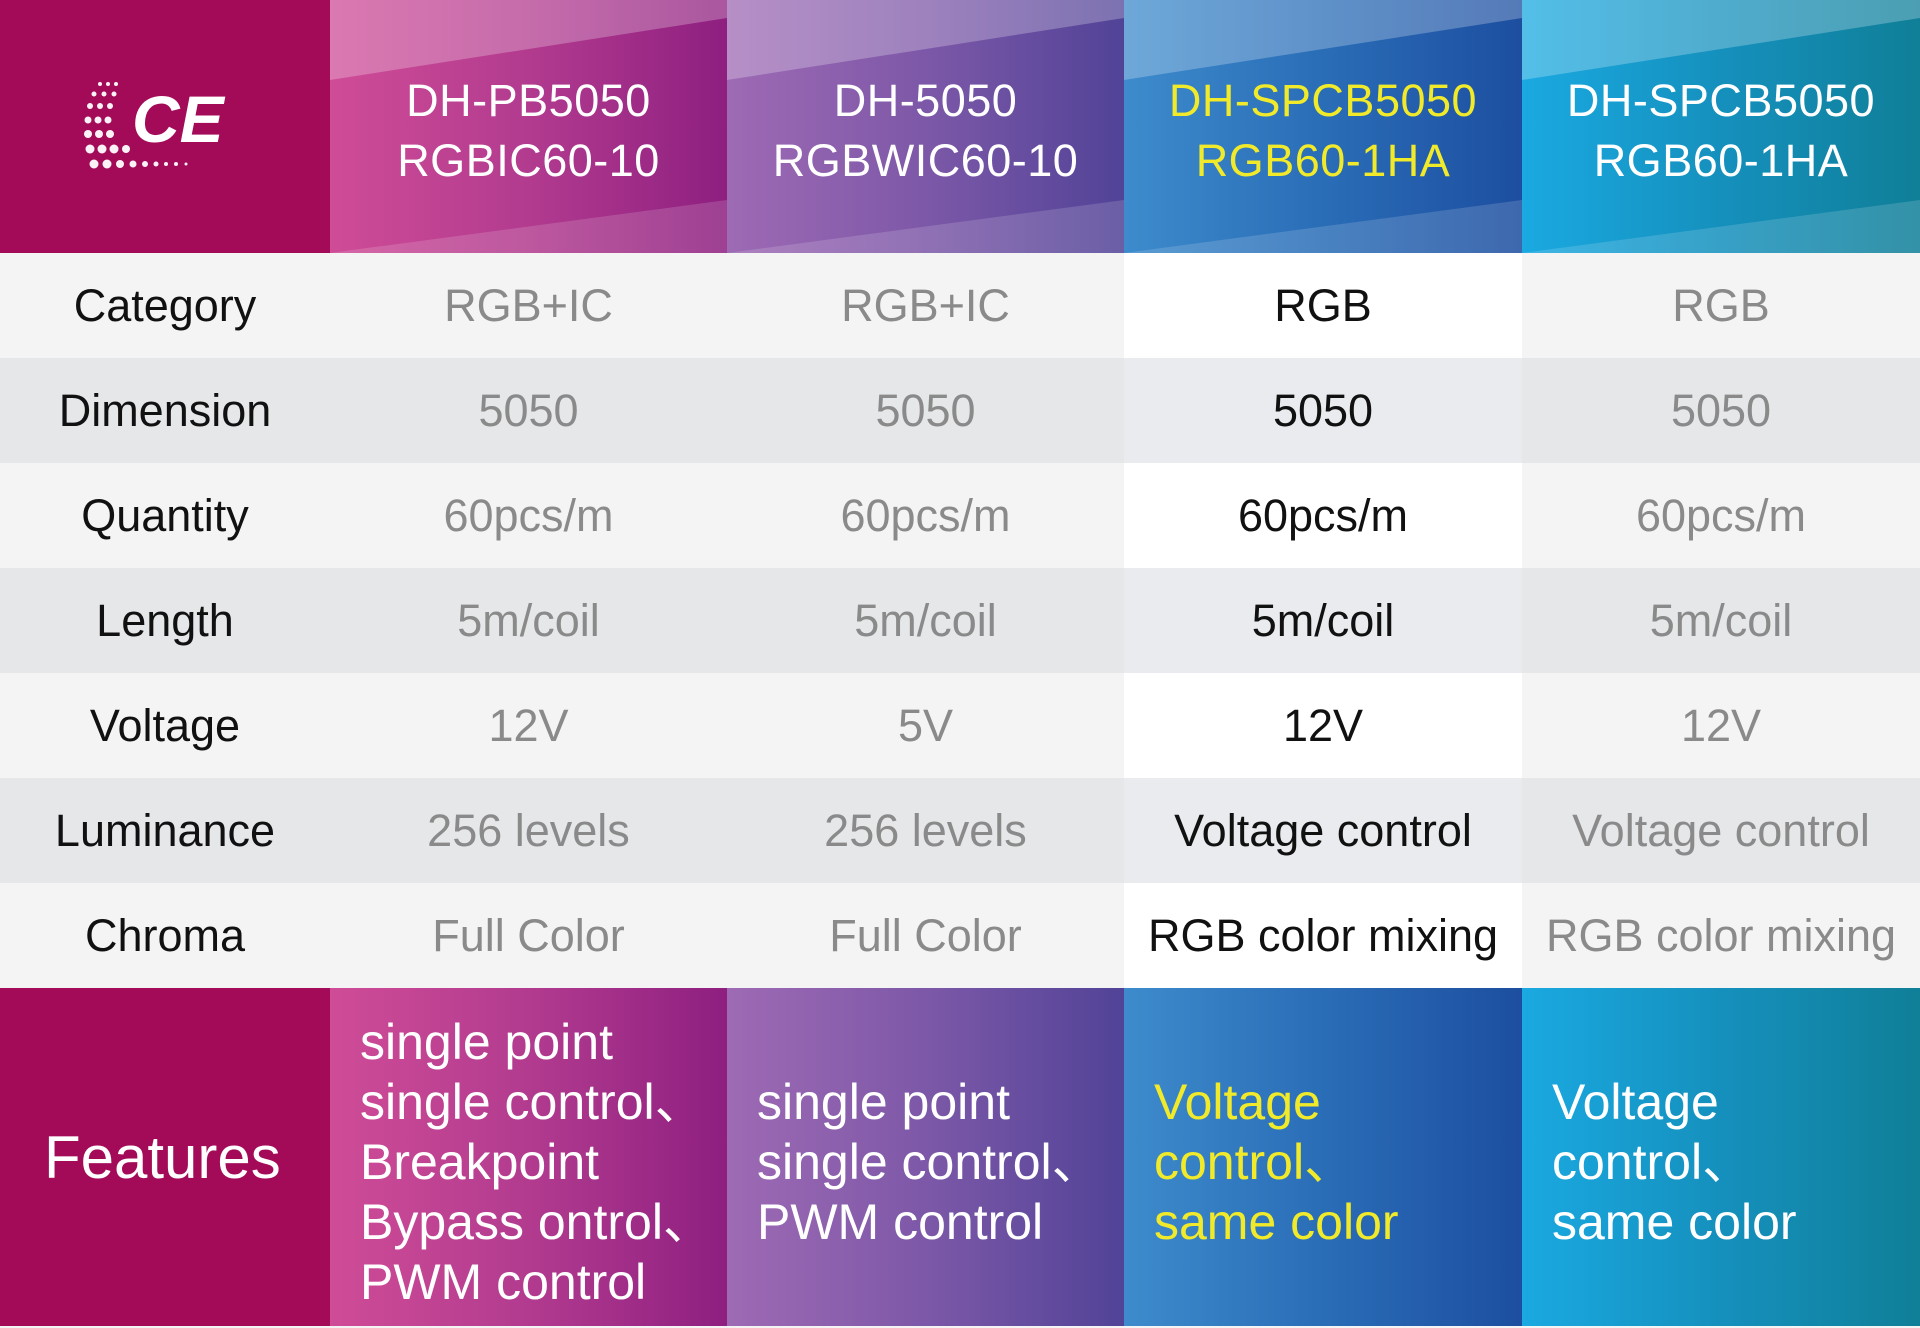 This screenshot has width=1920, height=1328. Describe the element at coordinates (536, 1222) in the screenshot. I see `feature-line: Bypass ontrol、` at that location.